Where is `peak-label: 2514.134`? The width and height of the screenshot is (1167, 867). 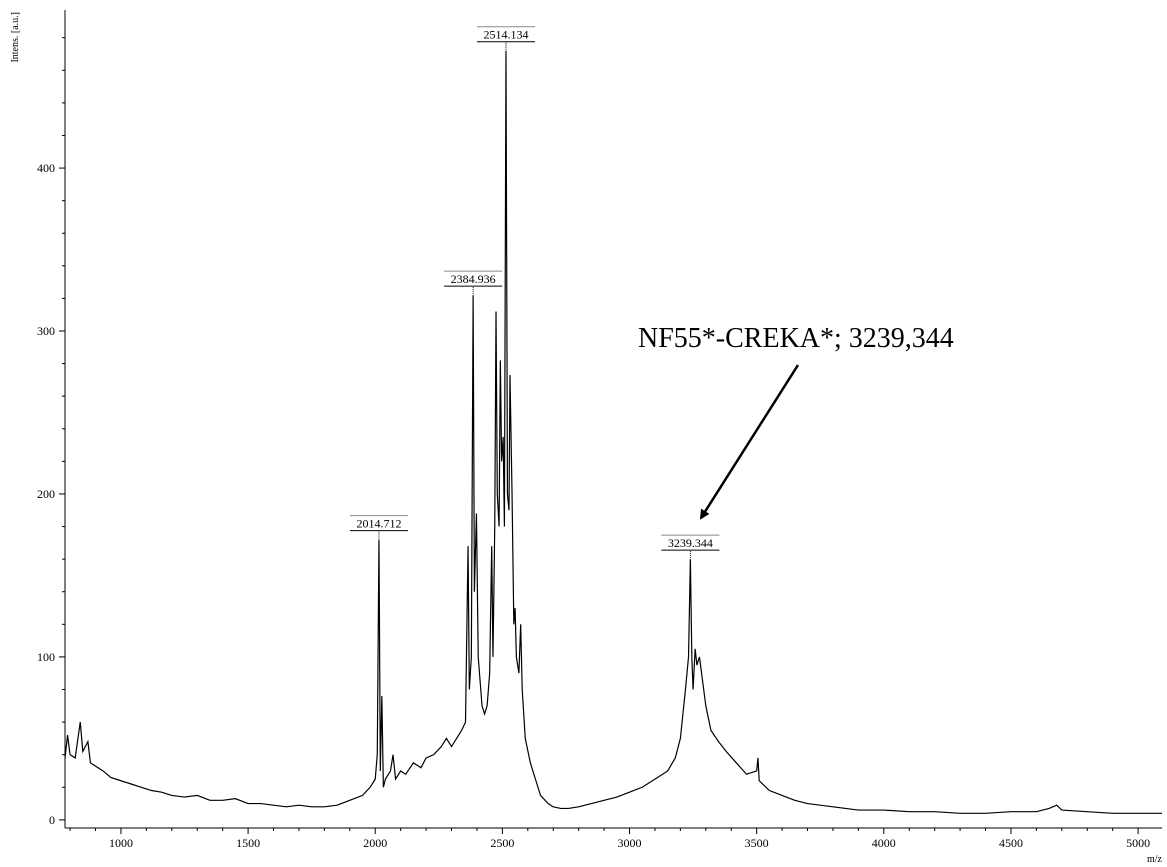
peak-label: 2514.134 is located at coordinates (505, 35).